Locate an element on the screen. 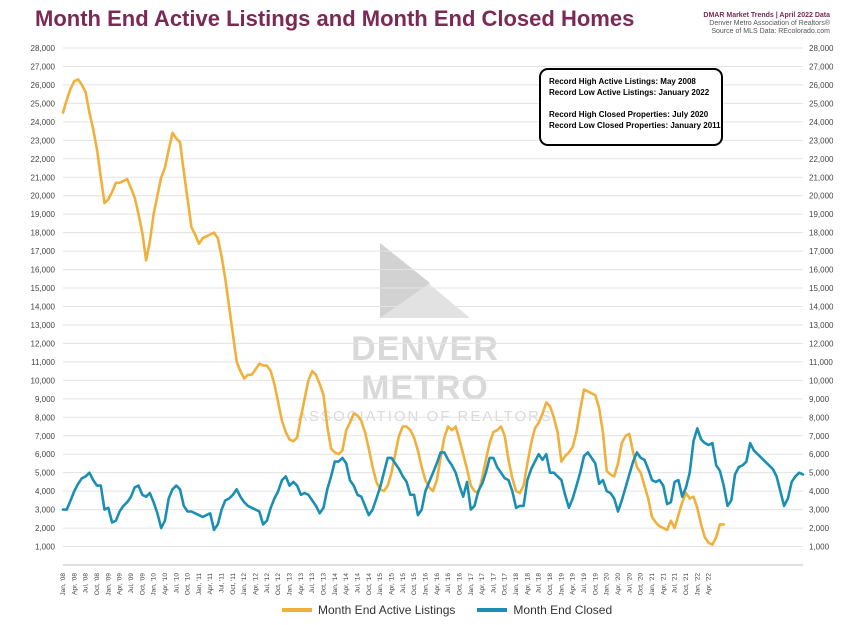 The image size is (860, 625). x-tick-label: Oct, '08 is located at coordinates (97, 584).